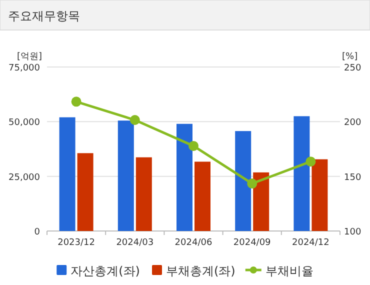 This screenshot has height=285, width=370. What do you see at coordinates (76, 243) in the screenshot?
I see `x-tick-label: 2023/12` at bounding box center [76, 243].